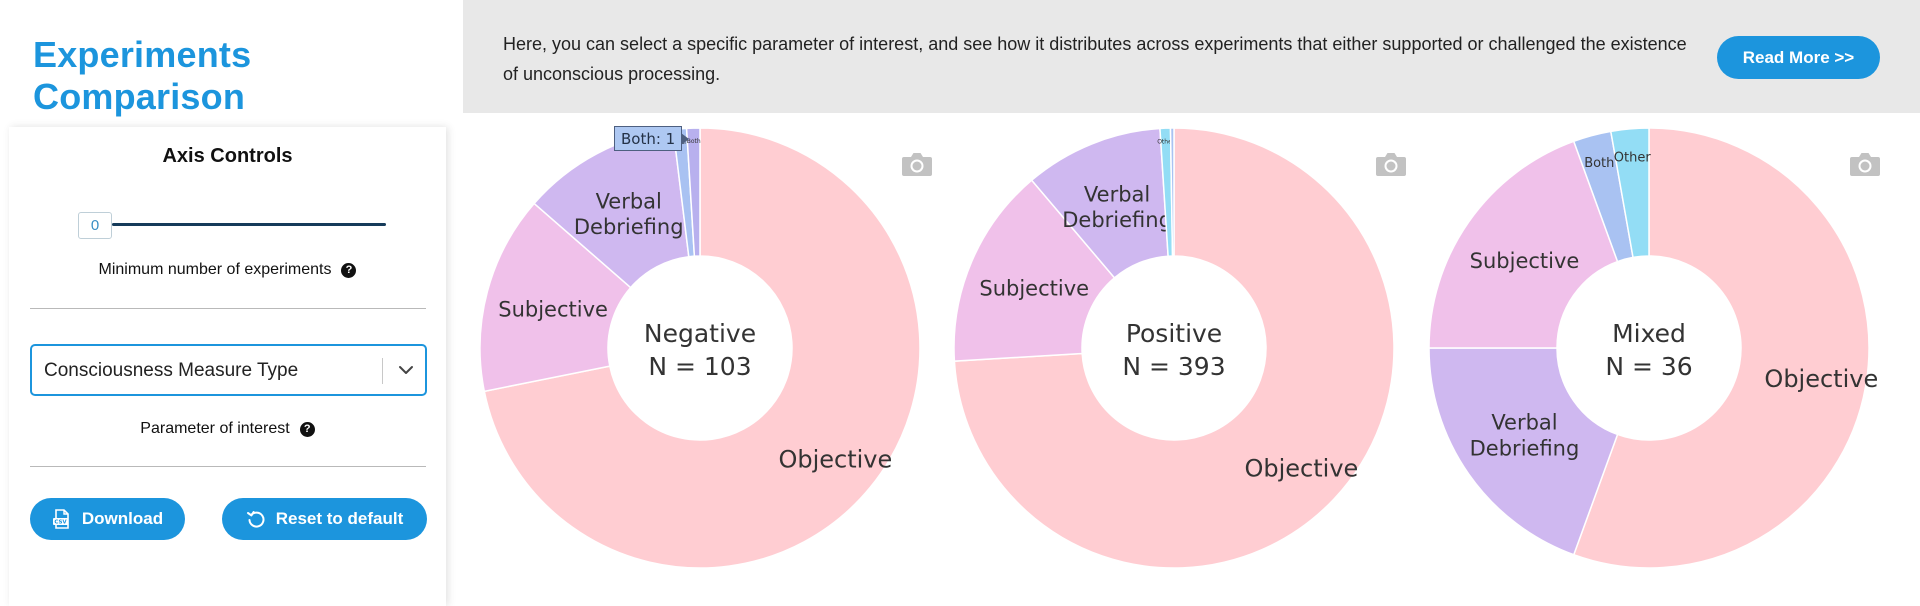 Image resolution: width=1920 pixels, height=606 pixels. Describe the element at coordinates (1648, 366) in the screenshot. I see `center-count: N = 36` at that location.